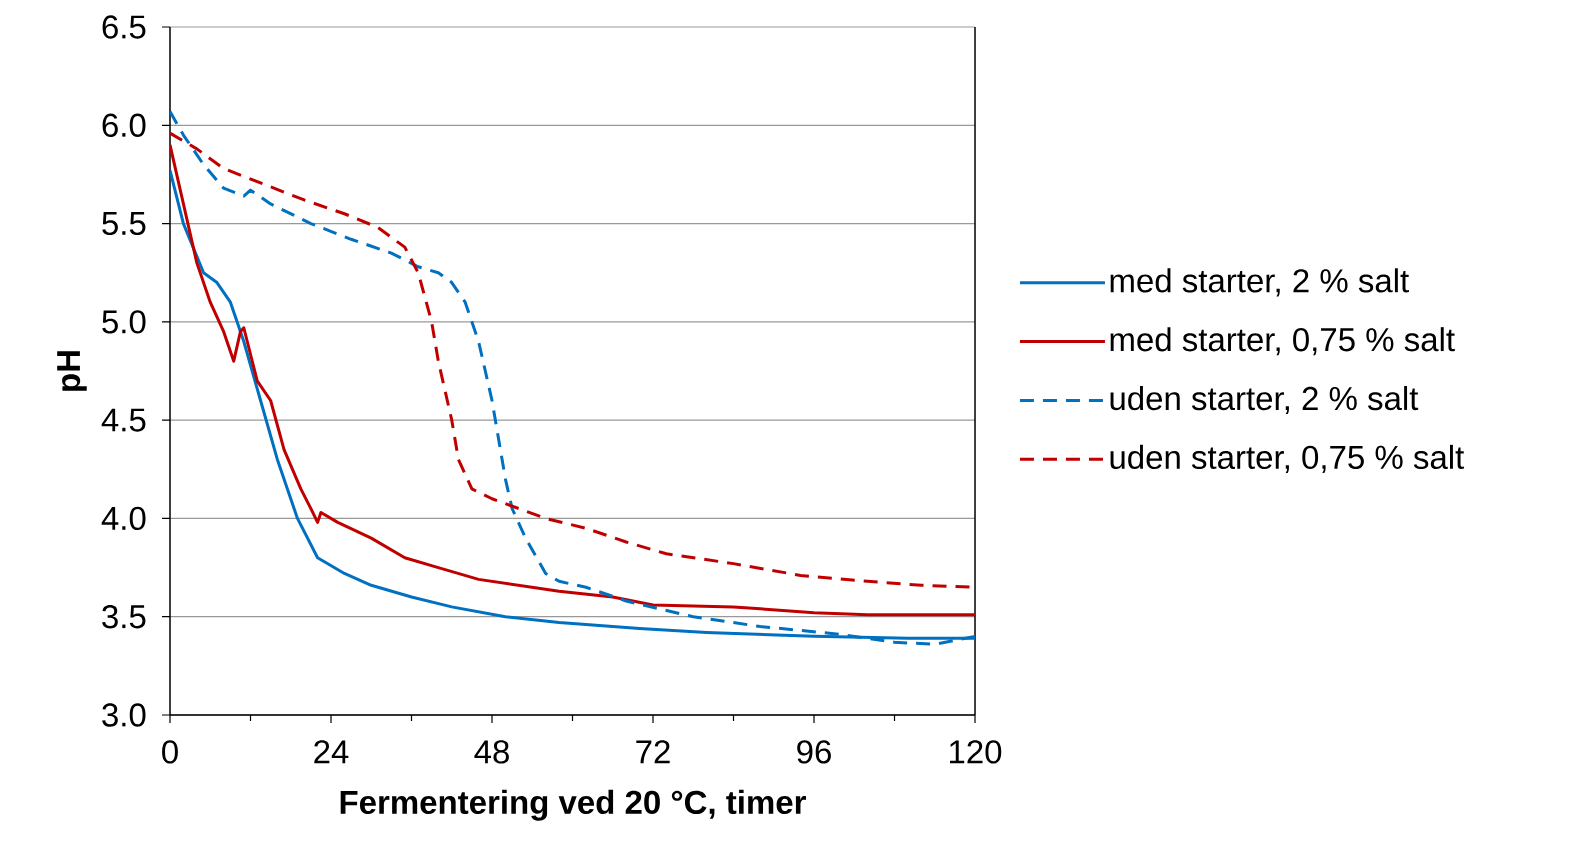 The height and width of the screenshot is (866, 1591). Describe the element at coordinates (331, 752) in the screenshot. I see `x-tick-label: 24` at that location.